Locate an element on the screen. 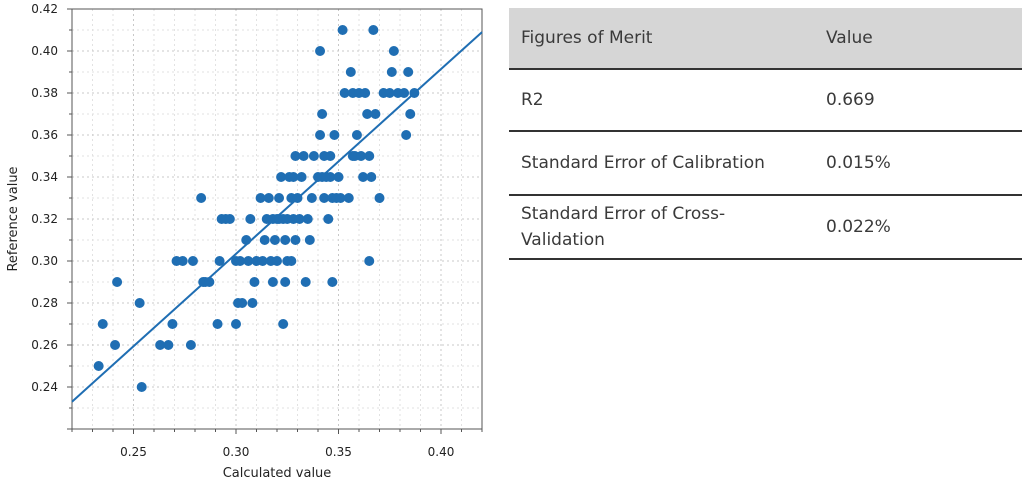 The height and width of the screenshot is (497, 1024). y-tick-label: 0.38 is located at coordinates (44, 93).